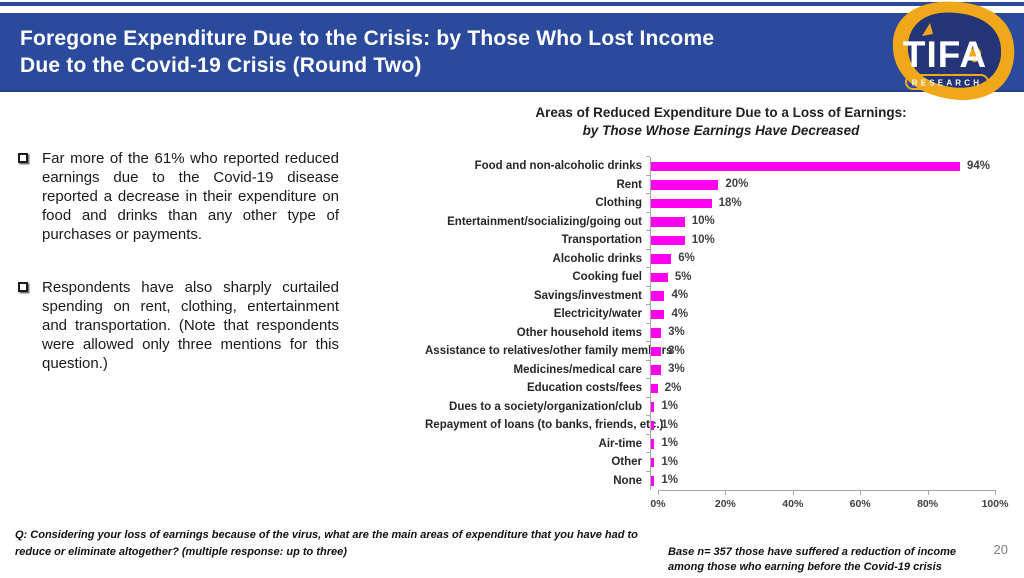  I want to click on category-label: Electricity/water, so click(597, 314).